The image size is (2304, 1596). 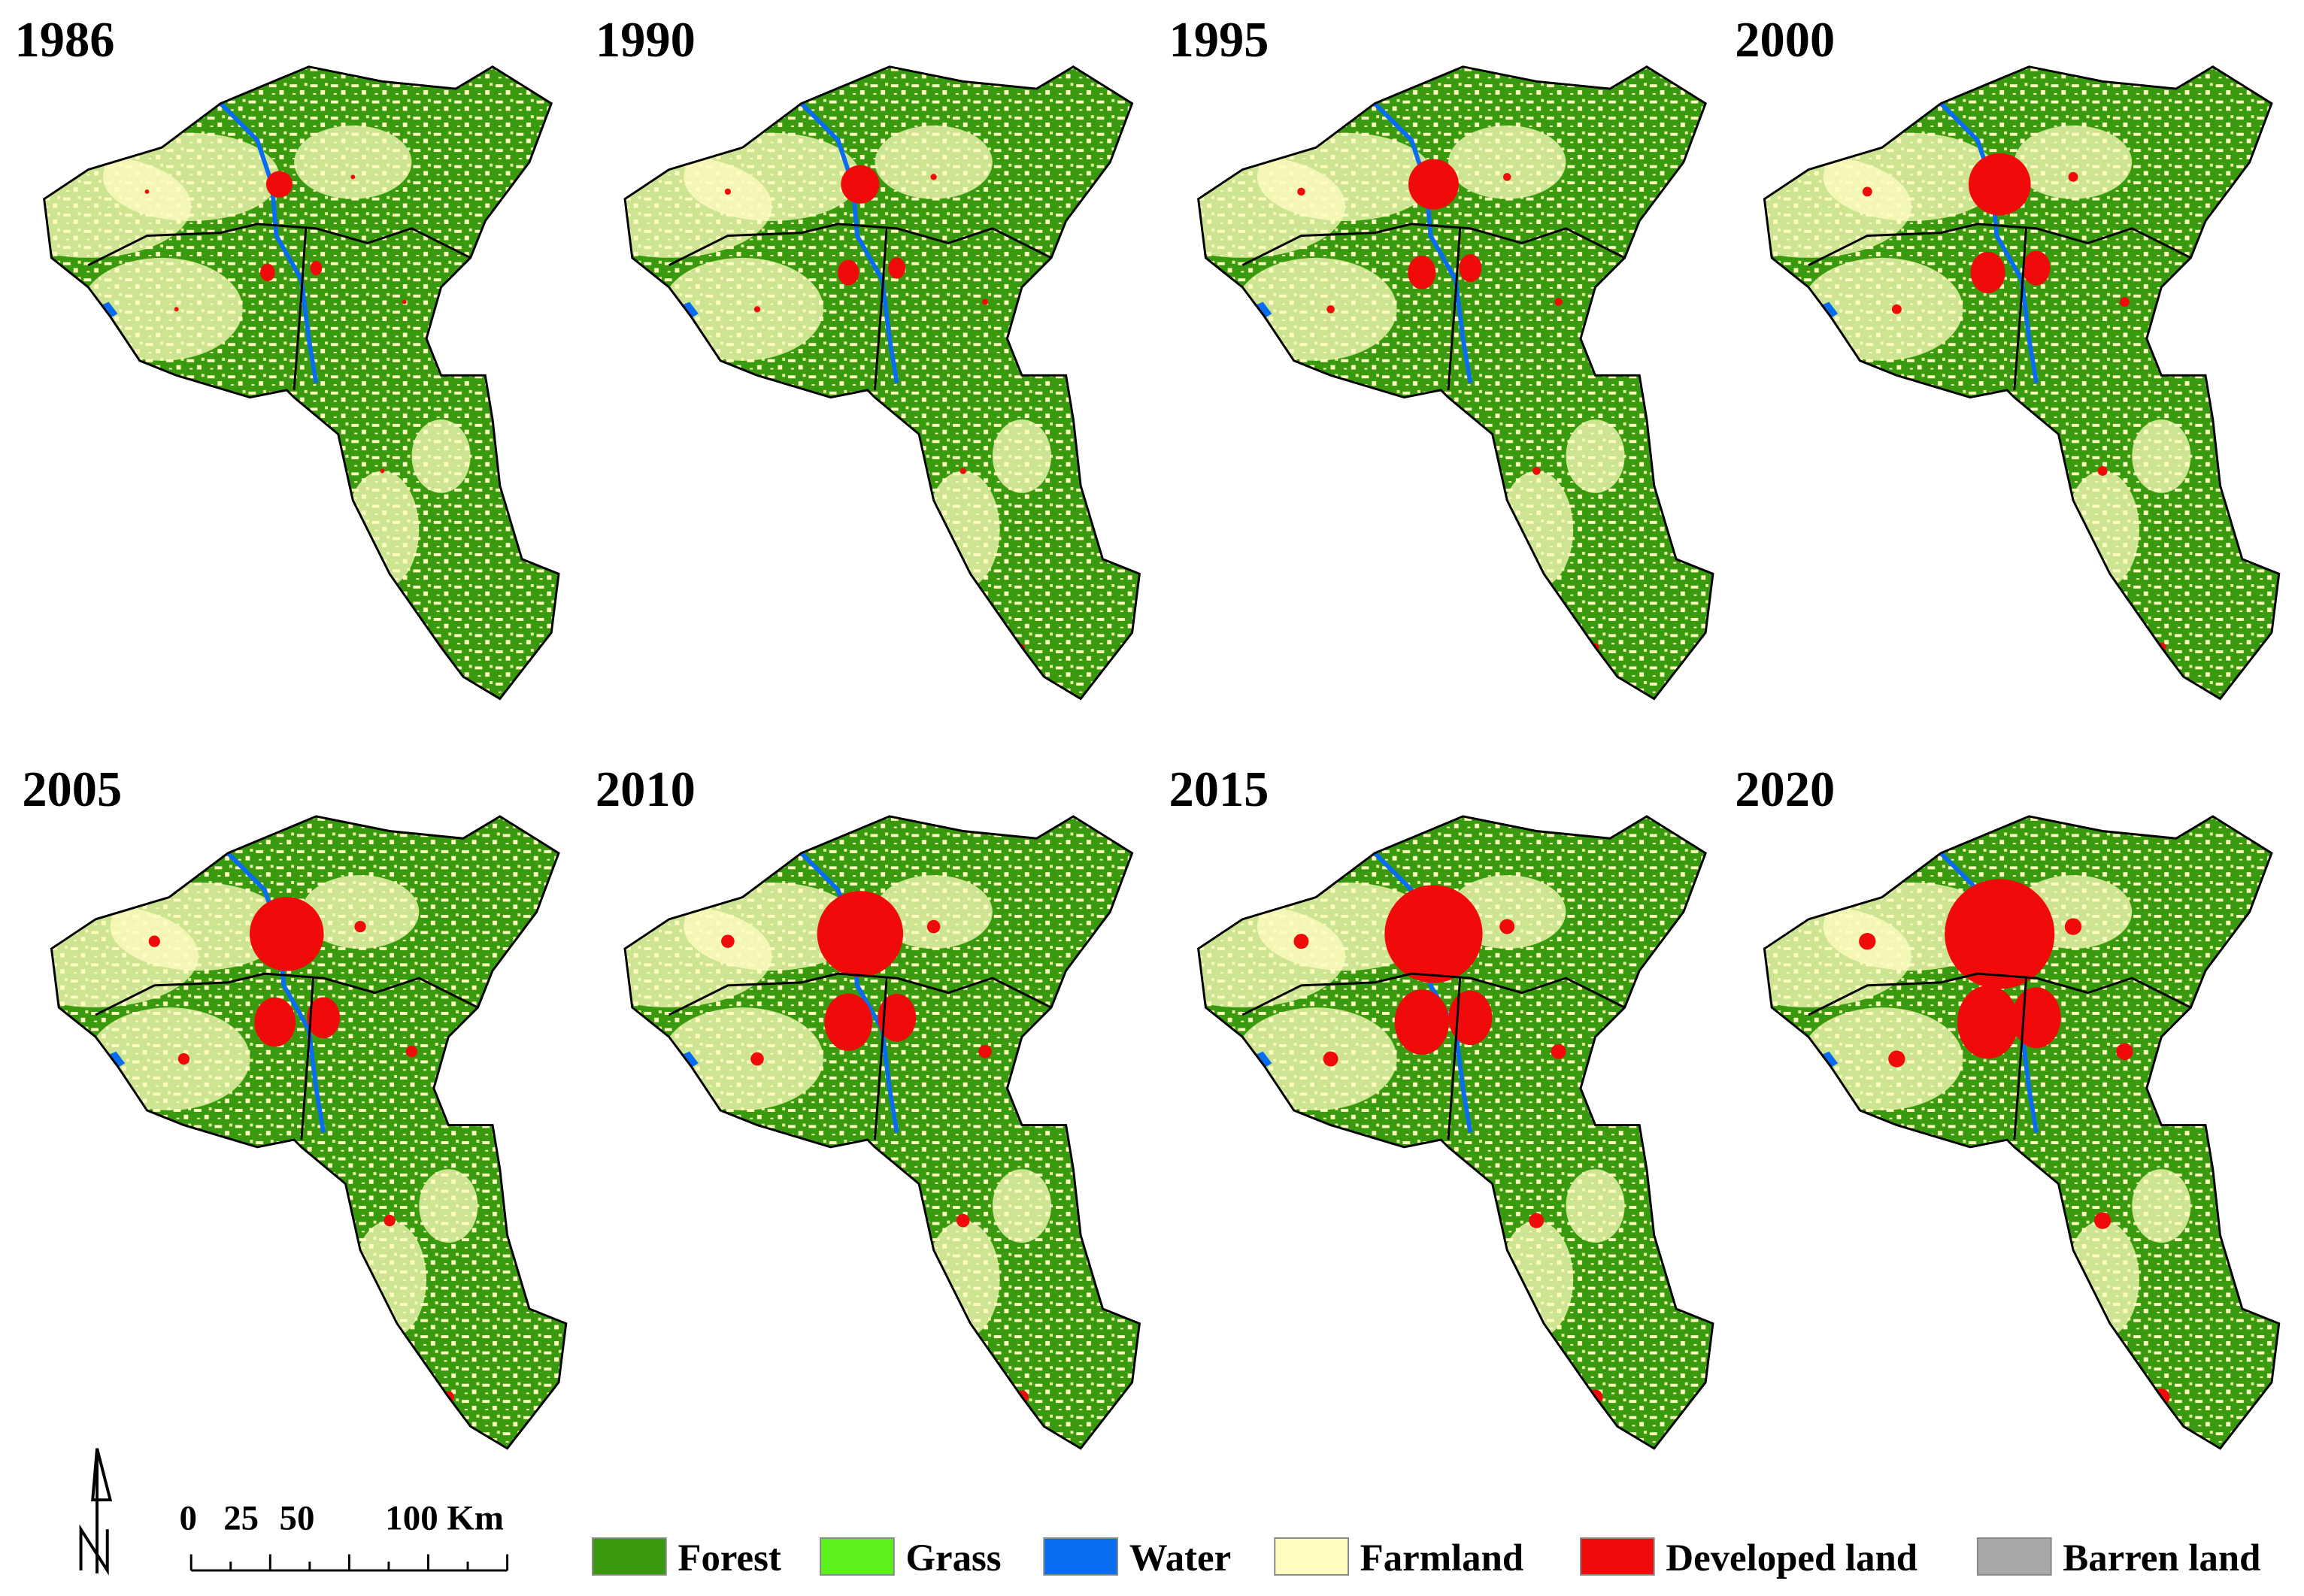 What do you see at coordinates (96, 1512) in the screenshot?
I see `north-arrow` at bounding box center [96, 1512].